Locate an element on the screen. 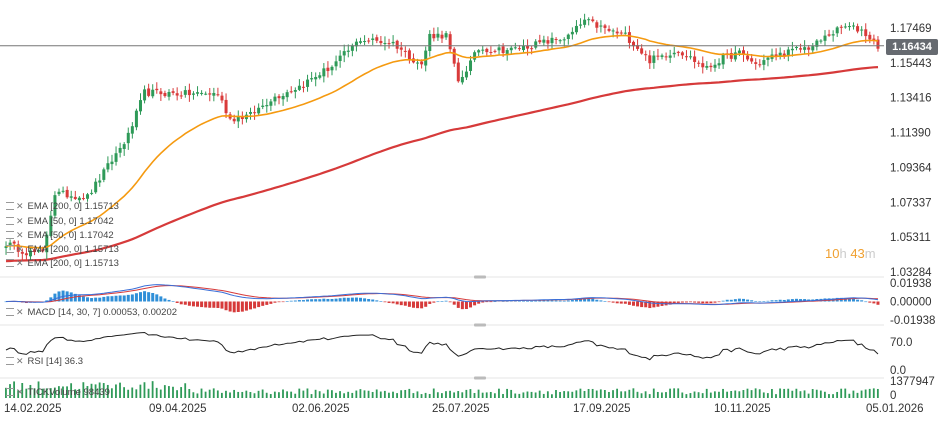 The height and width of the screenshot is (424, 951). legend-ema-200-a: ✕ EMA [200, 0] 1.15713 is located at coordinates (62, 206).